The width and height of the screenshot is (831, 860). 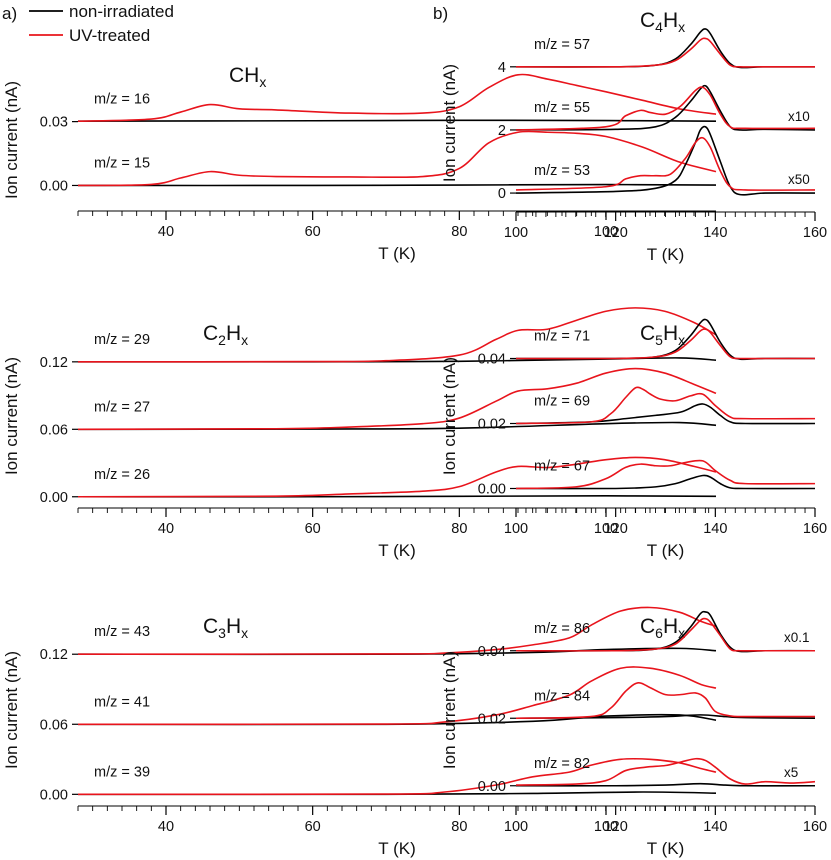 What do you see at coordinates (562, 337) in the screenshot?
I see `series-label: m/z = 71` at bounding box center [562, 337].